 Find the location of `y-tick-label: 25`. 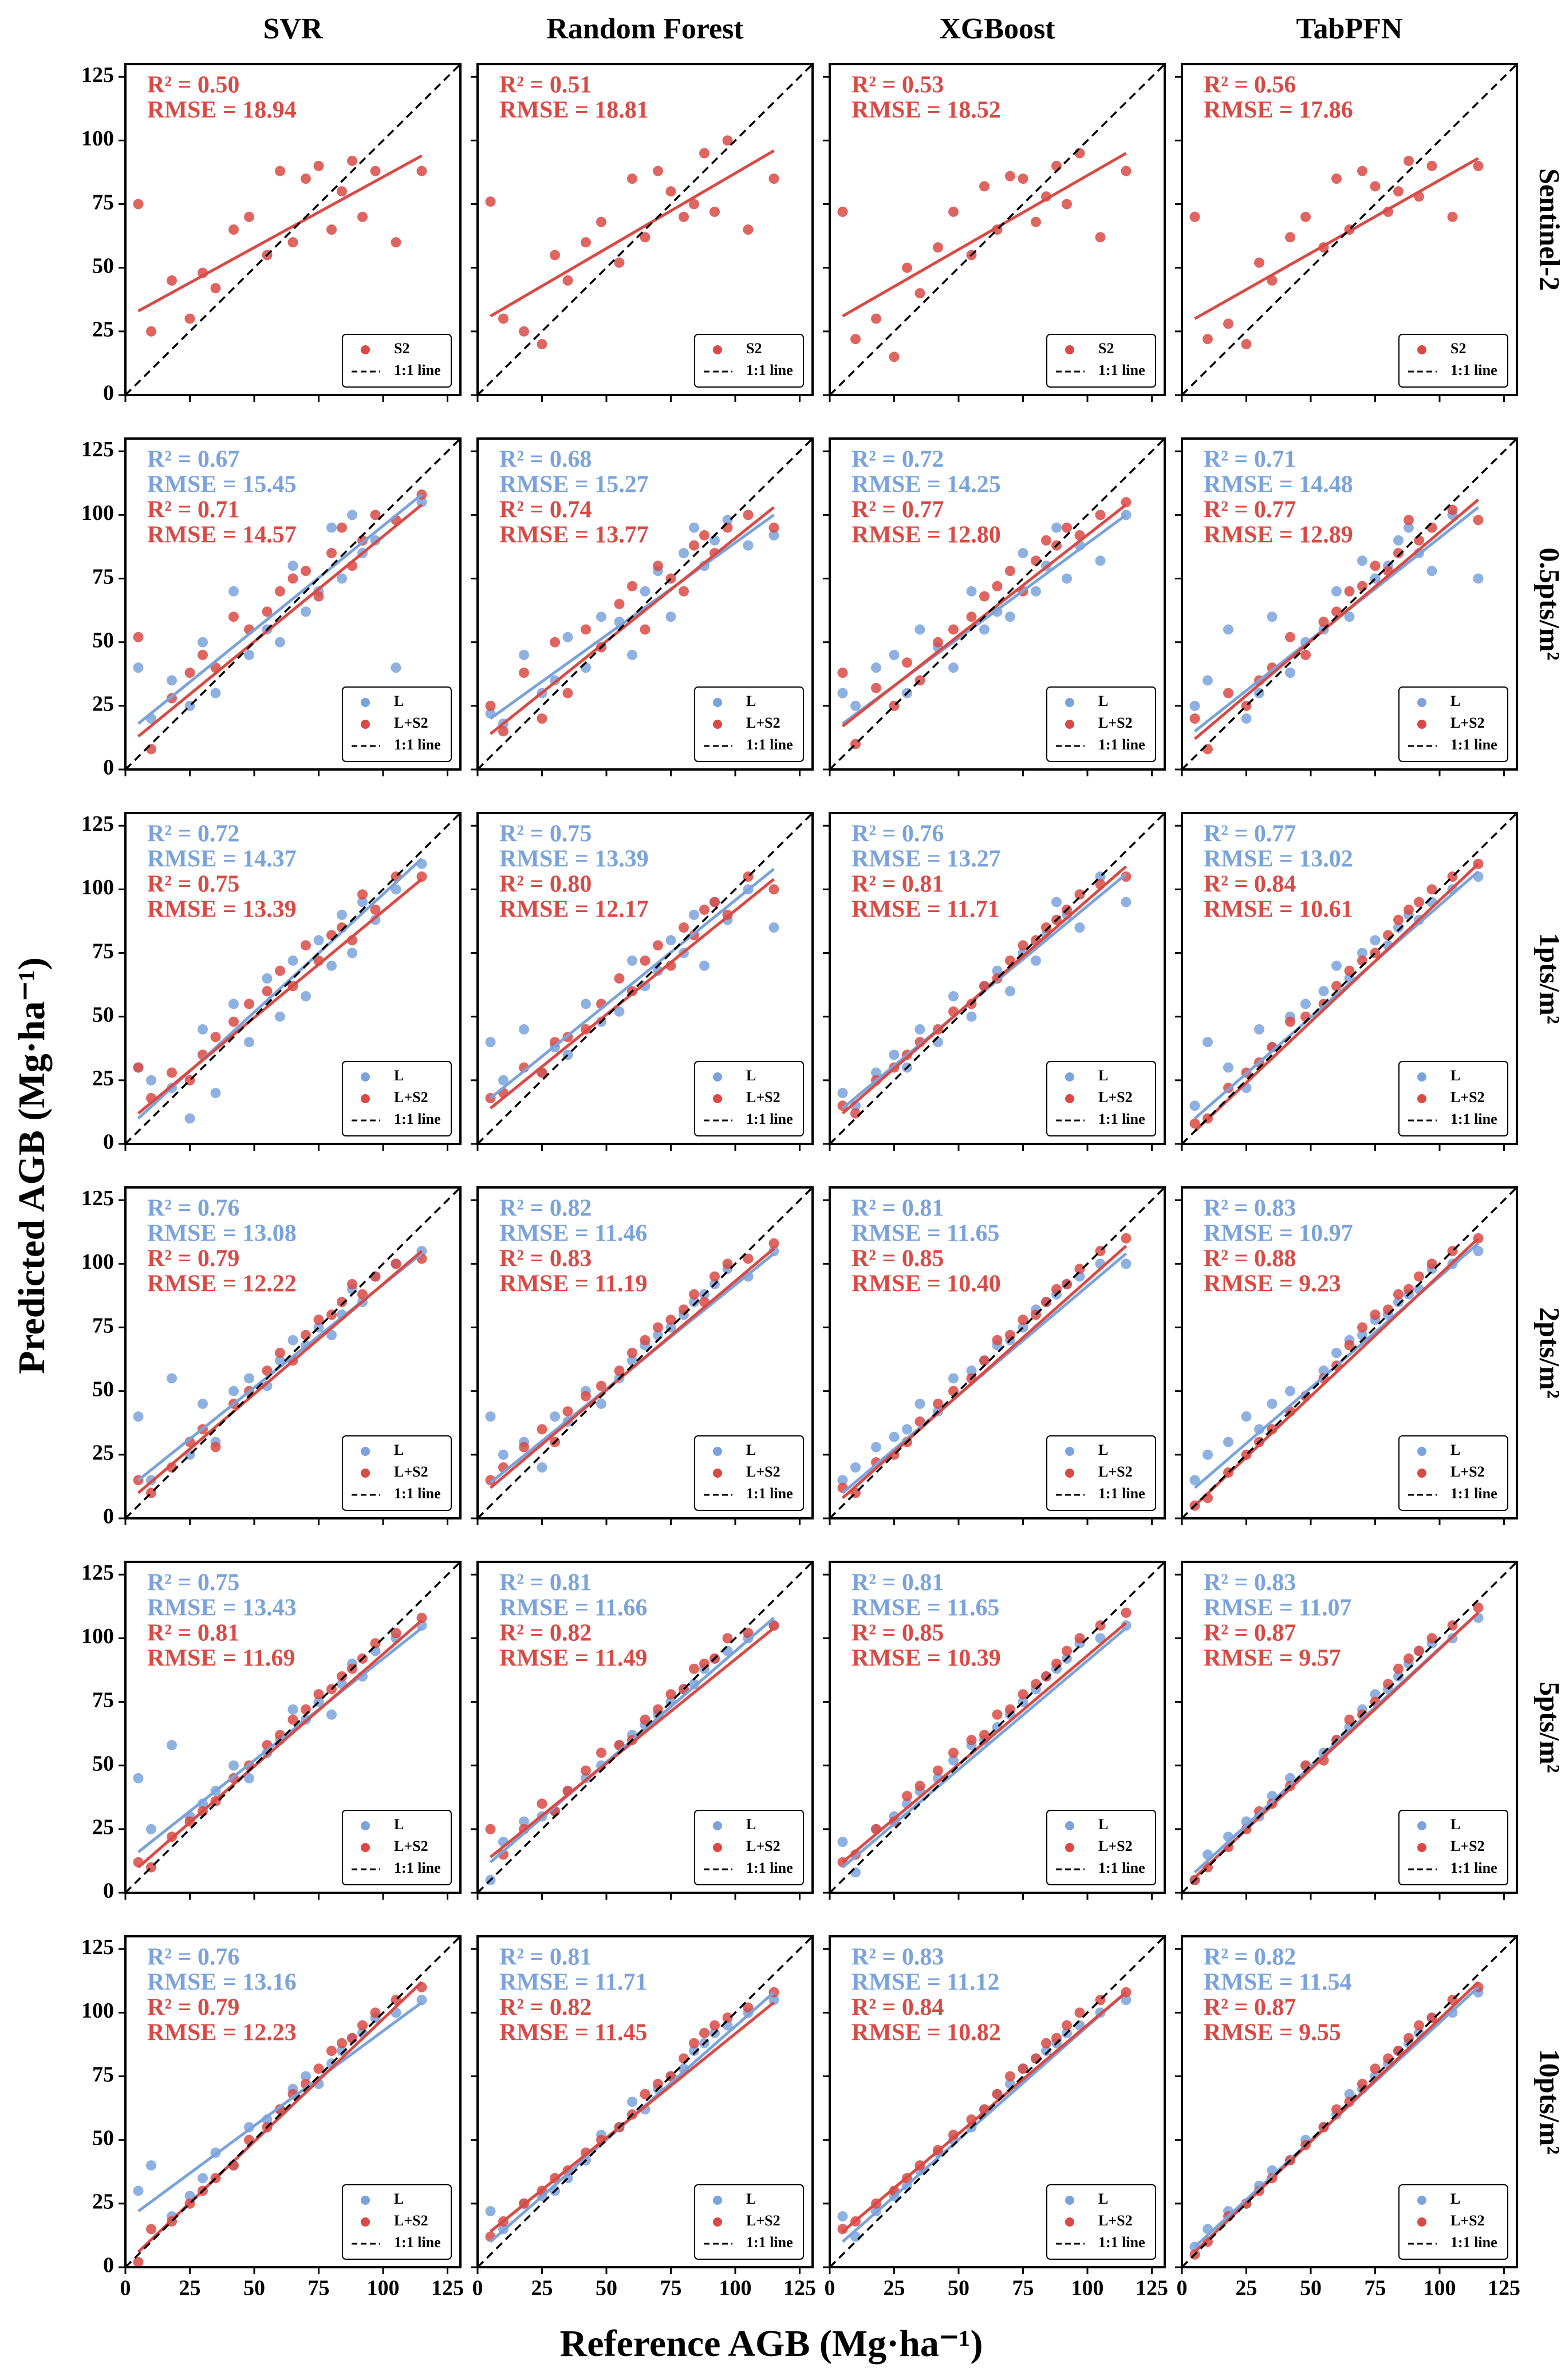

y-tick-label: 25 is located at coordinates (103, 330).